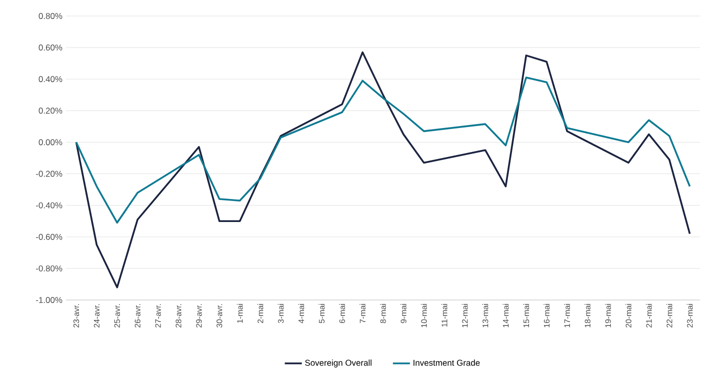 The height and width of the screenshot is (382, 704). What do you see at coordinates (447, 363) in the screenshot?
I see `legend-label: Investment Grade` at bounding box center [447, 363].